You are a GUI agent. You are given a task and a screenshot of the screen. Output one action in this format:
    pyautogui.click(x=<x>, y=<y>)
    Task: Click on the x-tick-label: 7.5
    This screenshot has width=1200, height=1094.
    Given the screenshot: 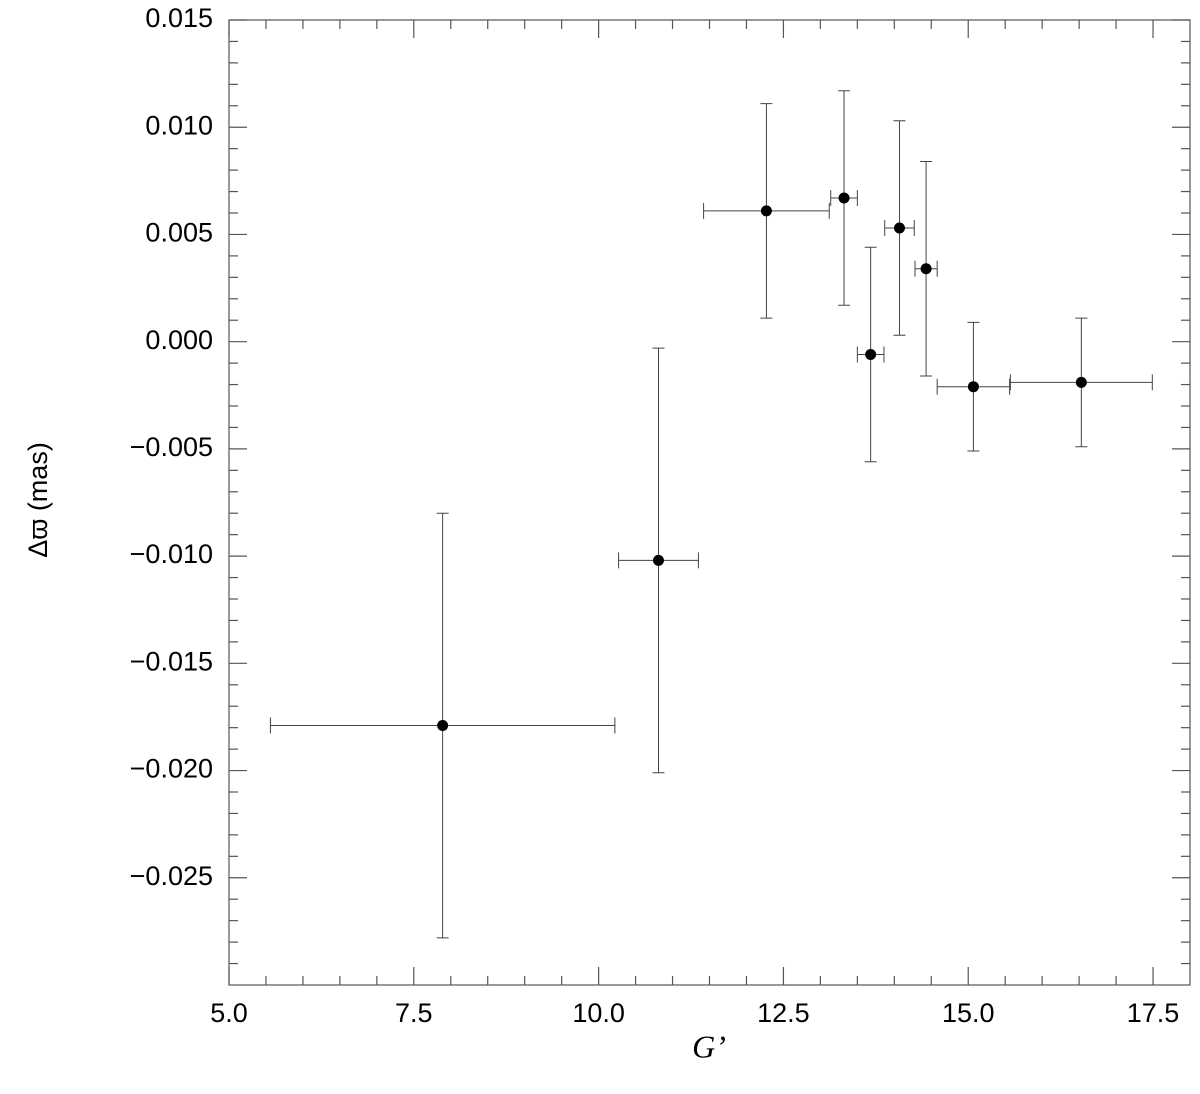 What is the action you would take?
    pyautogui.click(x=414, y=1013)
    